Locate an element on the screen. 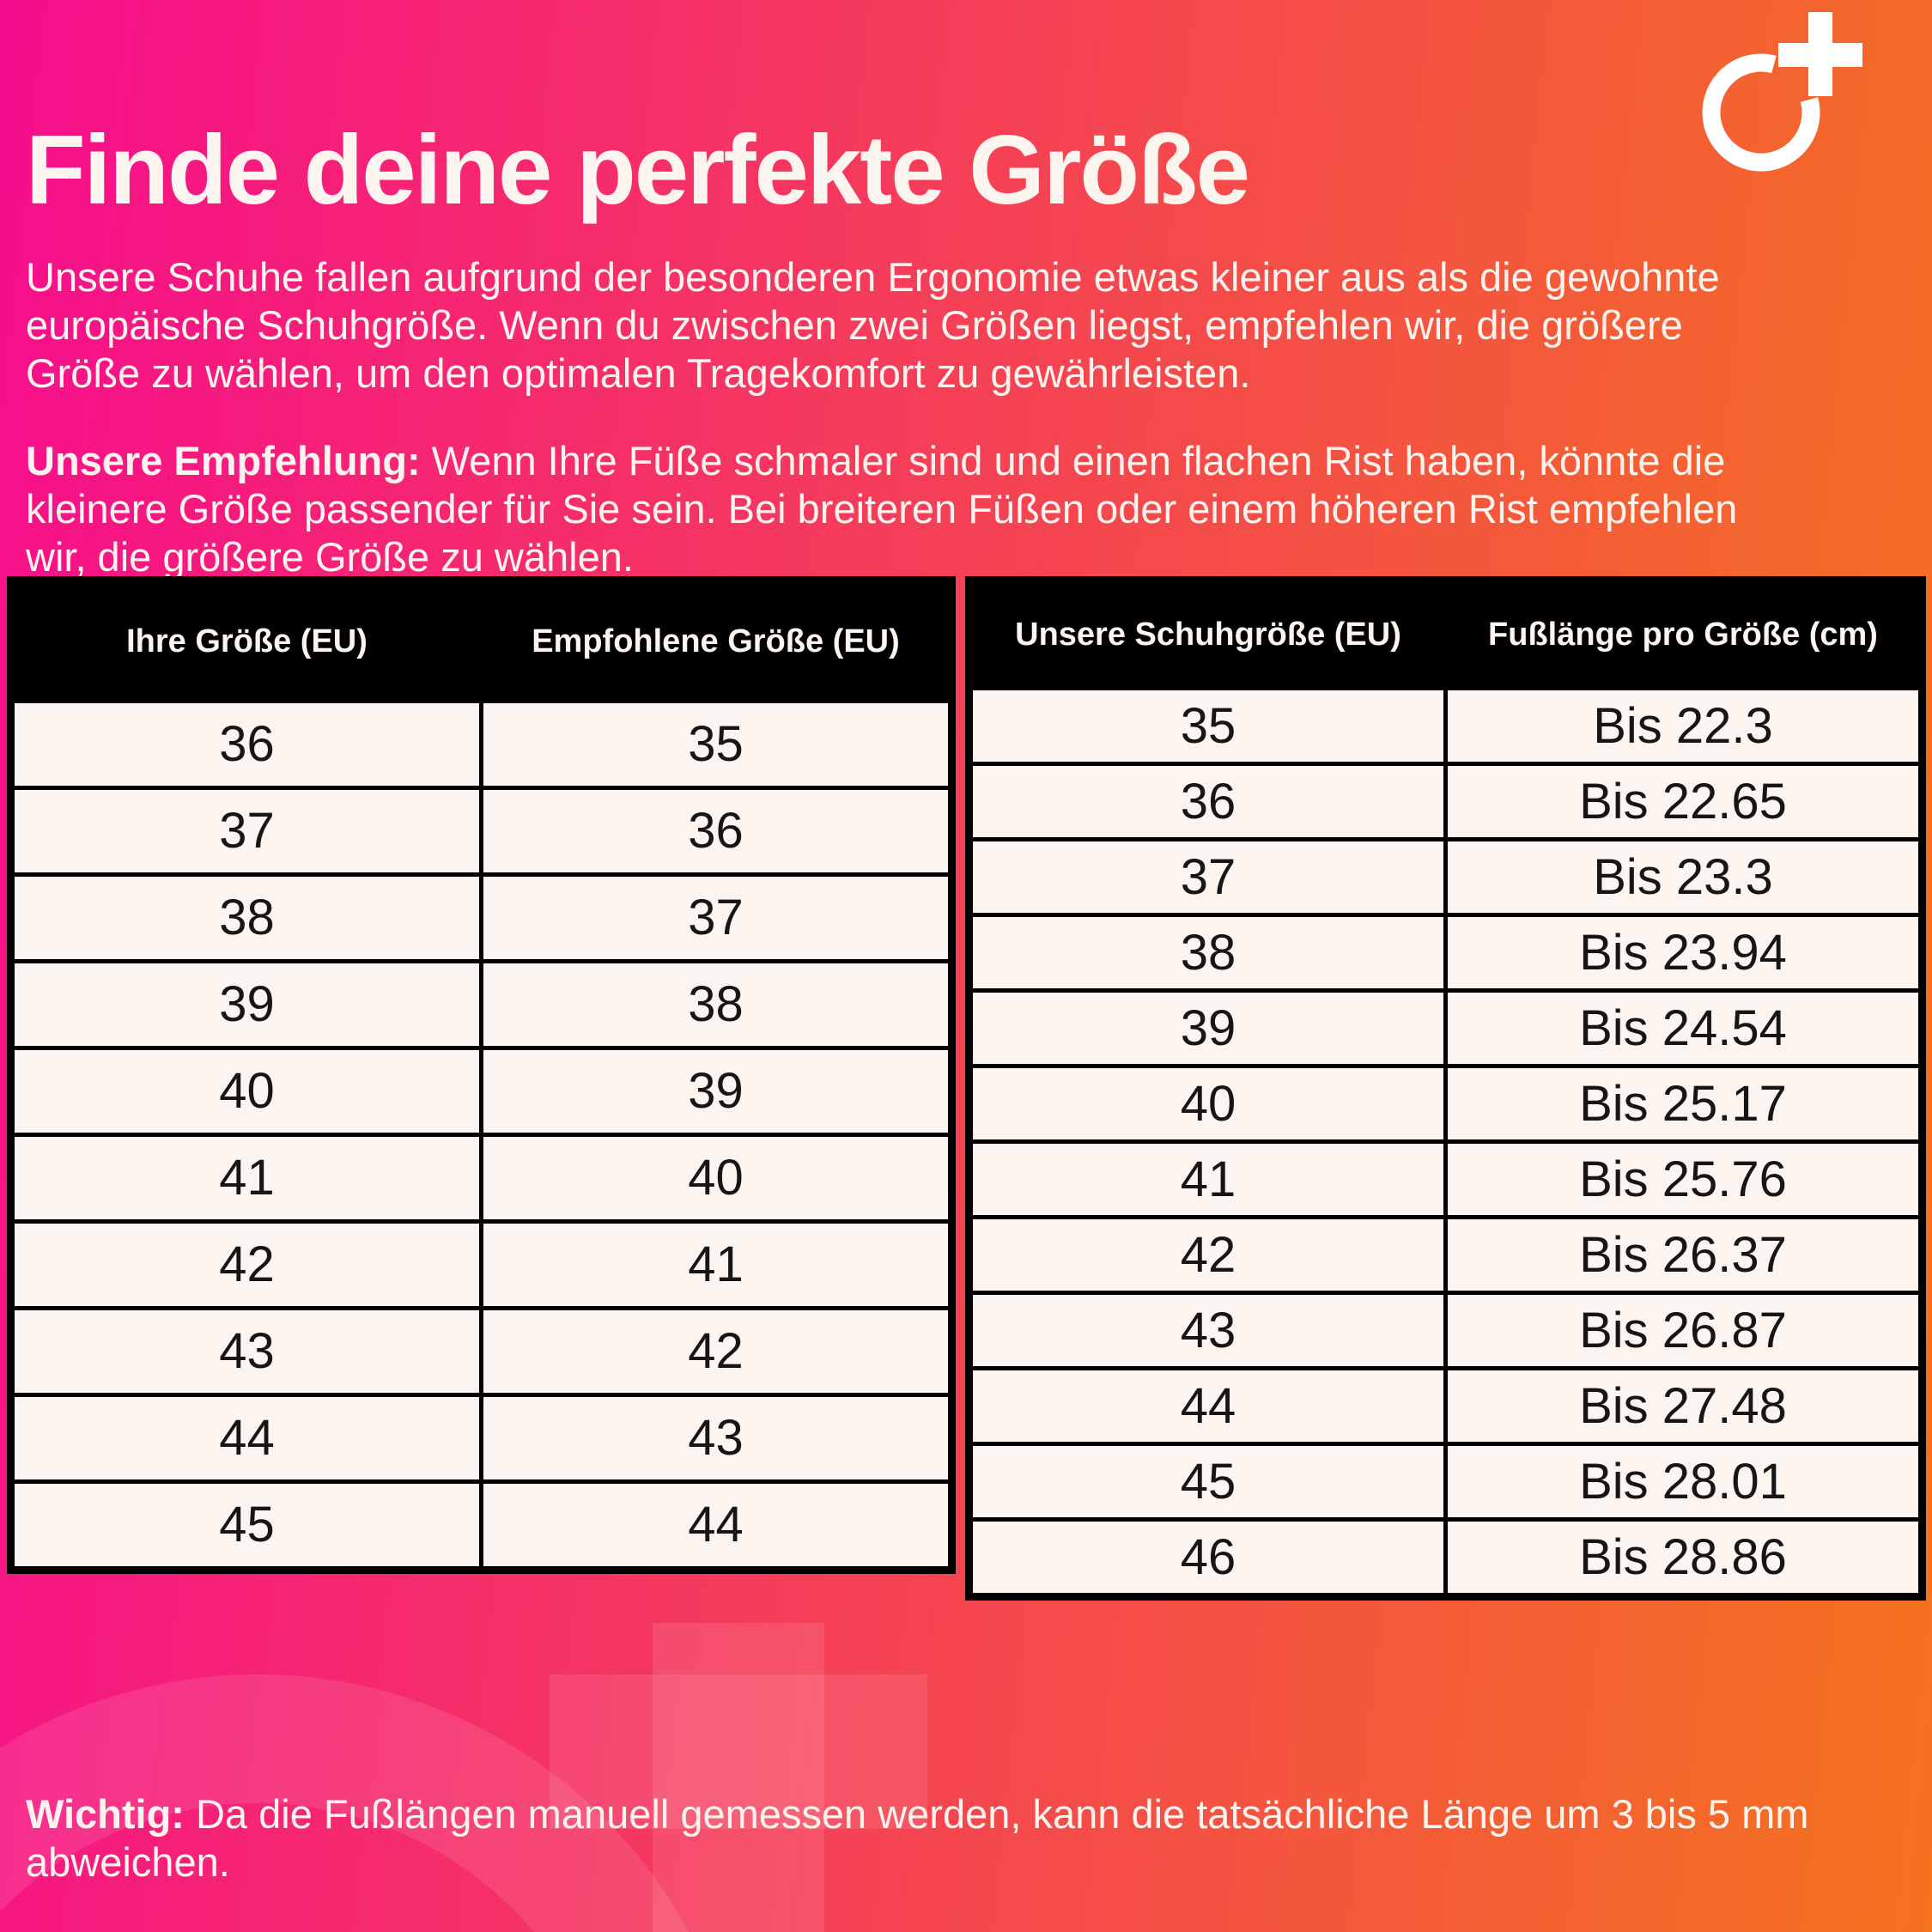  table-row: 38 37 is located at coordinates (481, 918).